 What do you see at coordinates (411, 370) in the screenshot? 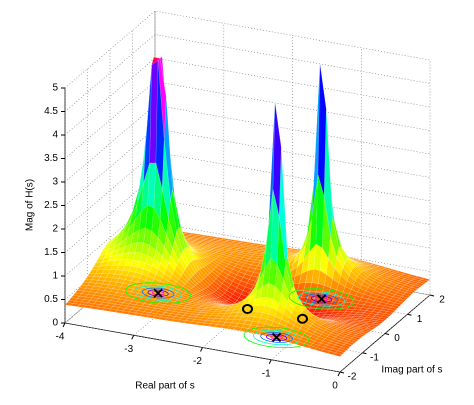
I see `y-axis-label: Imag part of s` at bounding box center [411, 370].